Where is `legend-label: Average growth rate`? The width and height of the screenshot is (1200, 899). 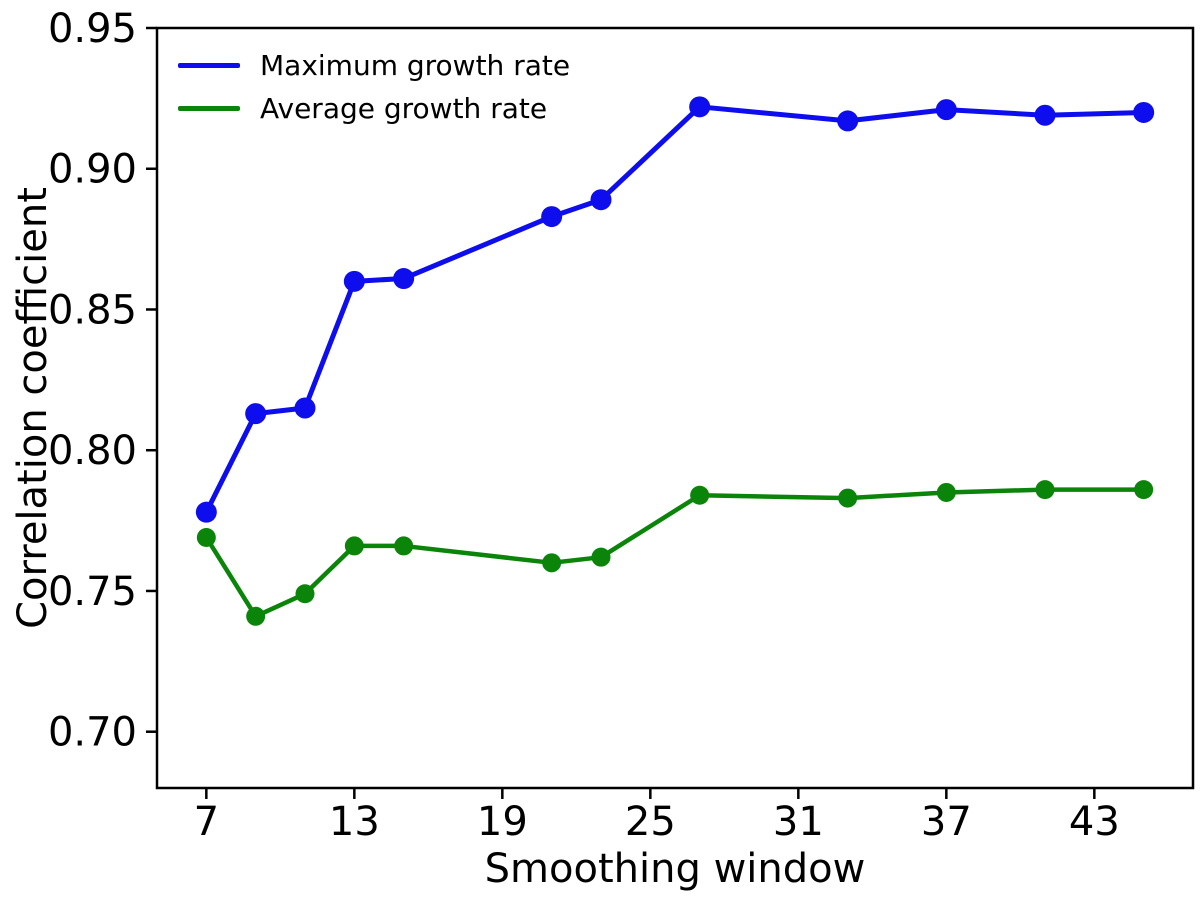 legend-label: Average growth rate is located at coordinates (404, 108).